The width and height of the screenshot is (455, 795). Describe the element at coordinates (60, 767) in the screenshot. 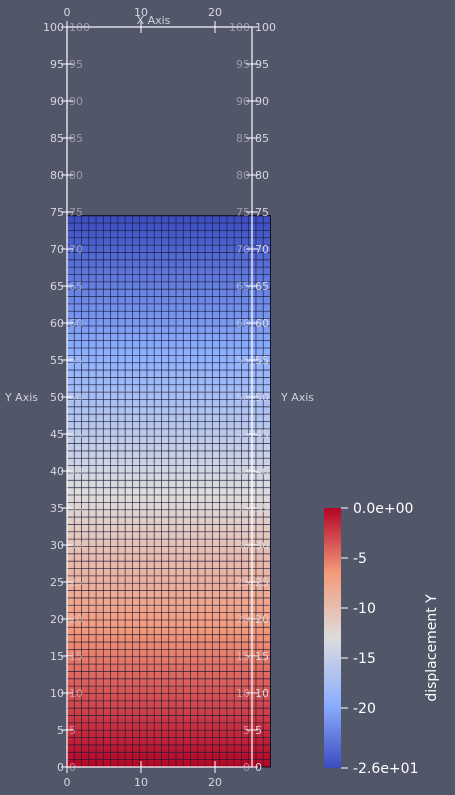

I see `y-tick-label-left: 0` at that location.